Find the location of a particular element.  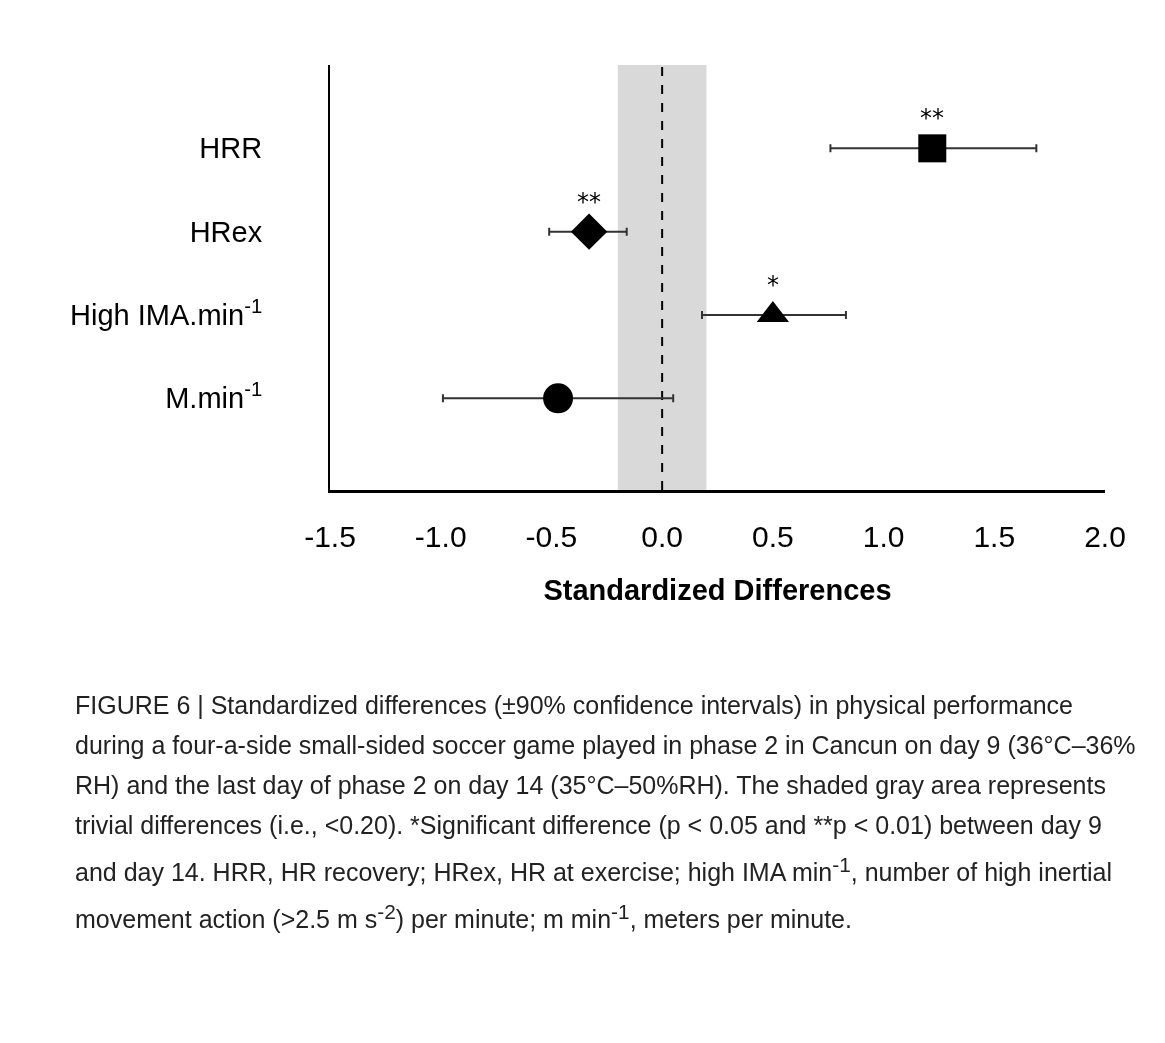

y-tick-label: HRR is located at coordinates (231, 148).